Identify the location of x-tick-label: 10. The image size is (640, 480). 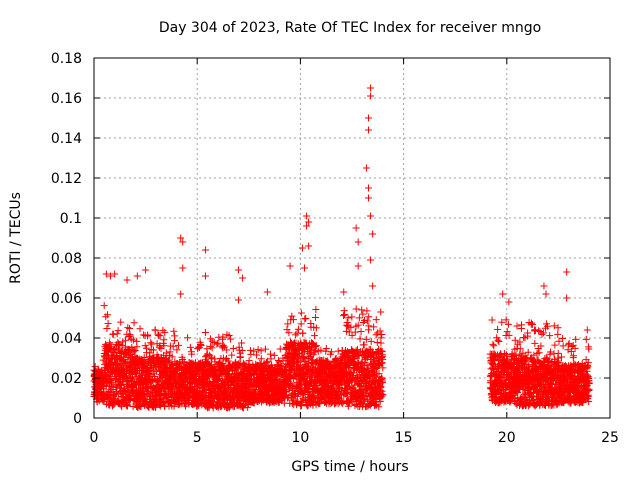
(300, 438).